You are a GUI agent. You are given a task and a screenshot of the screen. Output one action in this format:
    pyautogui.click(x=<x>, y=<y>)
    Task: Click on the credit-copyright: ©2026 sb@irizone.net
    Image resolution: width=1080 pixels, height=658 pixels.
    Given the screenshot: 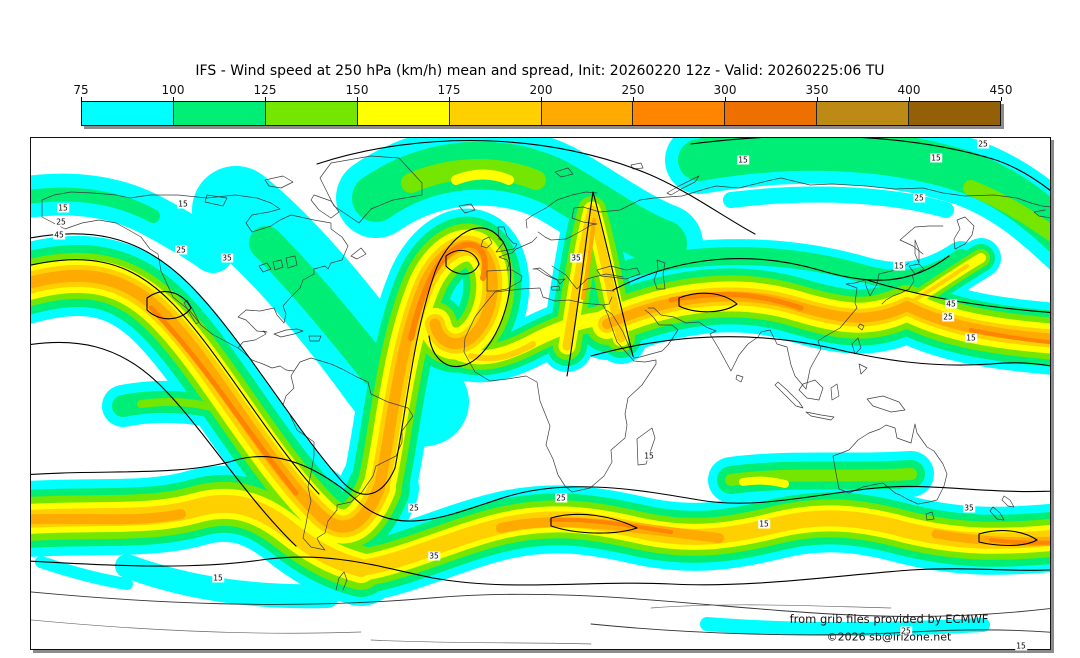 What is the action you would take?
    pyautogui.click(x=889, y=637)
    